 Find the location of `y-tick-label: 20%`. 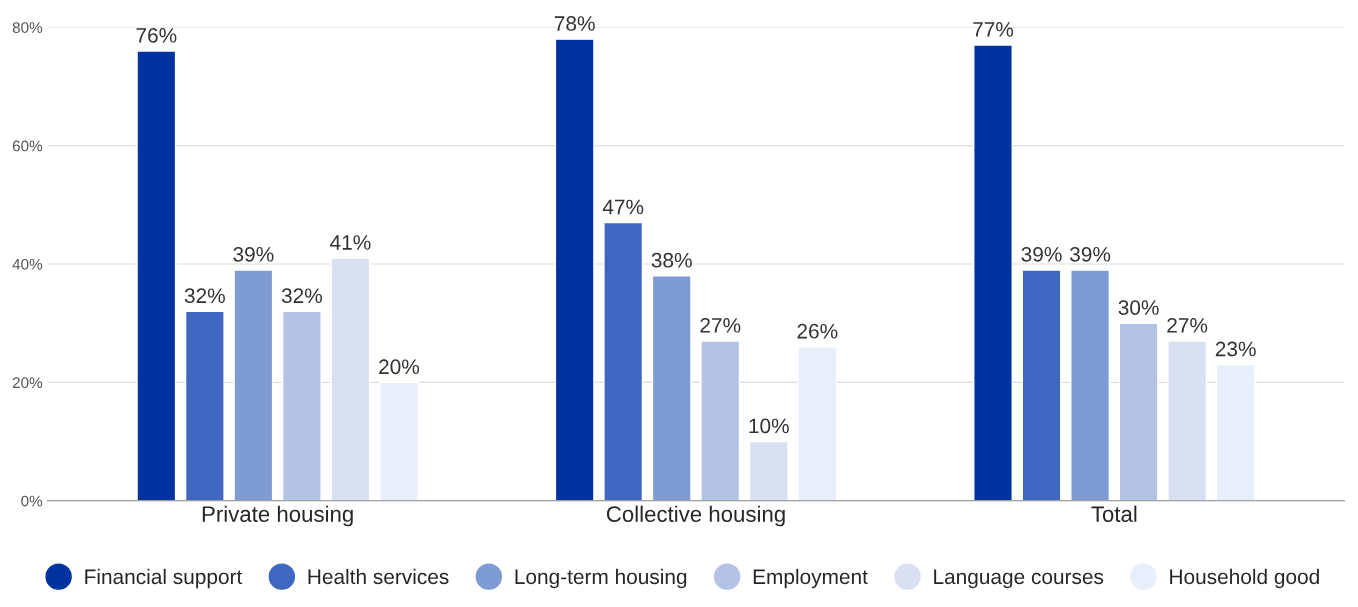

y-tick-label: 20% is located at coordinates (27, 383).